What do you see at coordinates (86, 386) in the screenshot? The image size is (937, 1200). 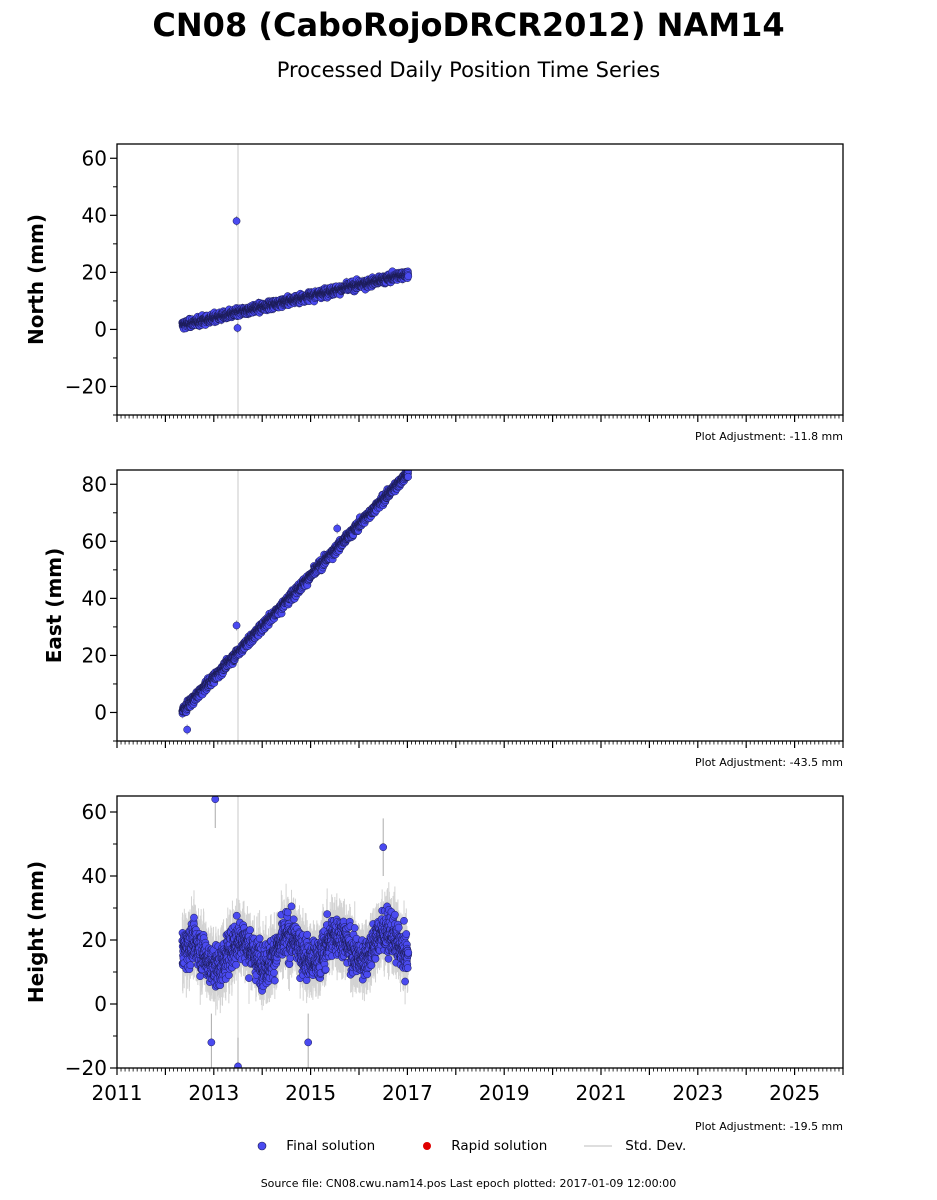 I see `y-tick-label: −20` at bounding box center [86, 386].